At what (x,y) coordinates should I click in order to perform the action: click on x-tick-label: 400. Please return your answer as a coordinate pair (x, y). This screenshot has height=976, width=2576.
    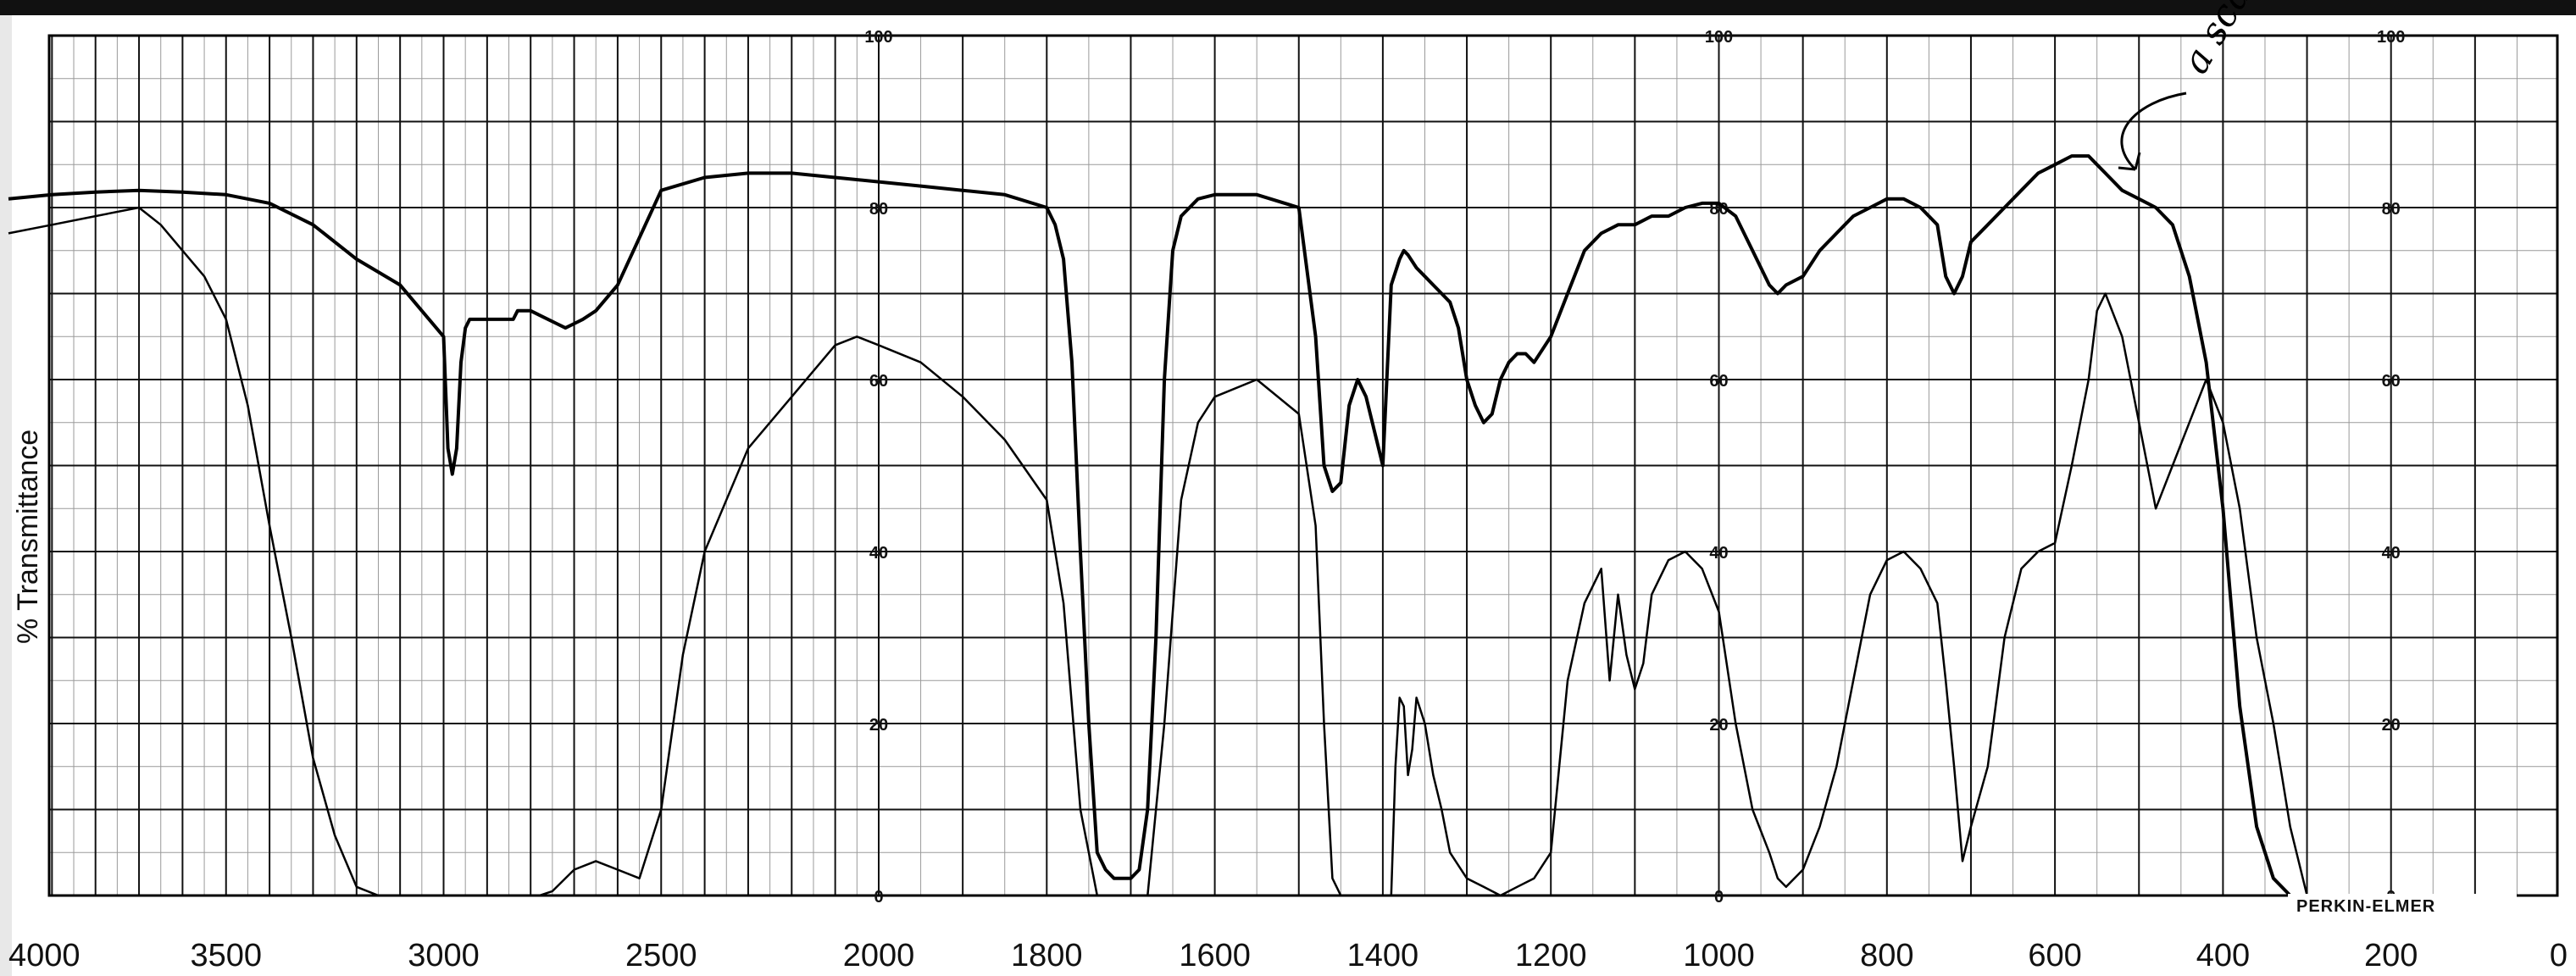
    Looking at the image, I should click on (2223, 955).